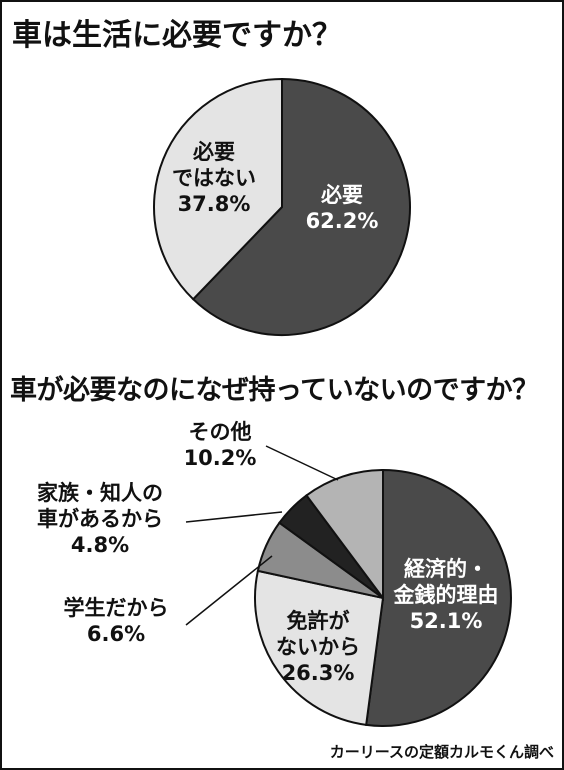 The height and width of the screenshot is (770, 564). What do you see at coordinates (220, 458) in the screenshot?
I see `pie-2-slice-4-percent: 10.2%` at bounding box center [220, 458].